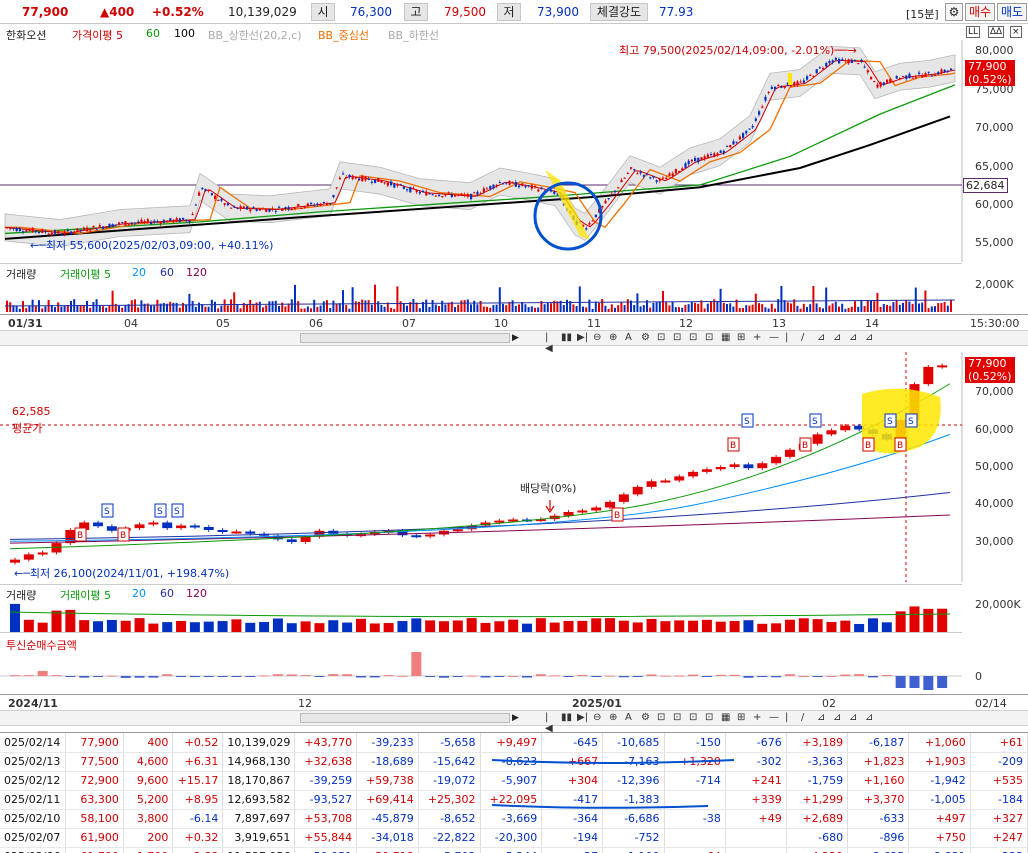 The width and height of the screenshot is (1028, 853). What do you see at coordinates (405, 338) in the screenshot?
I see `c1-scrollbar` at bounding box center [405, 338].